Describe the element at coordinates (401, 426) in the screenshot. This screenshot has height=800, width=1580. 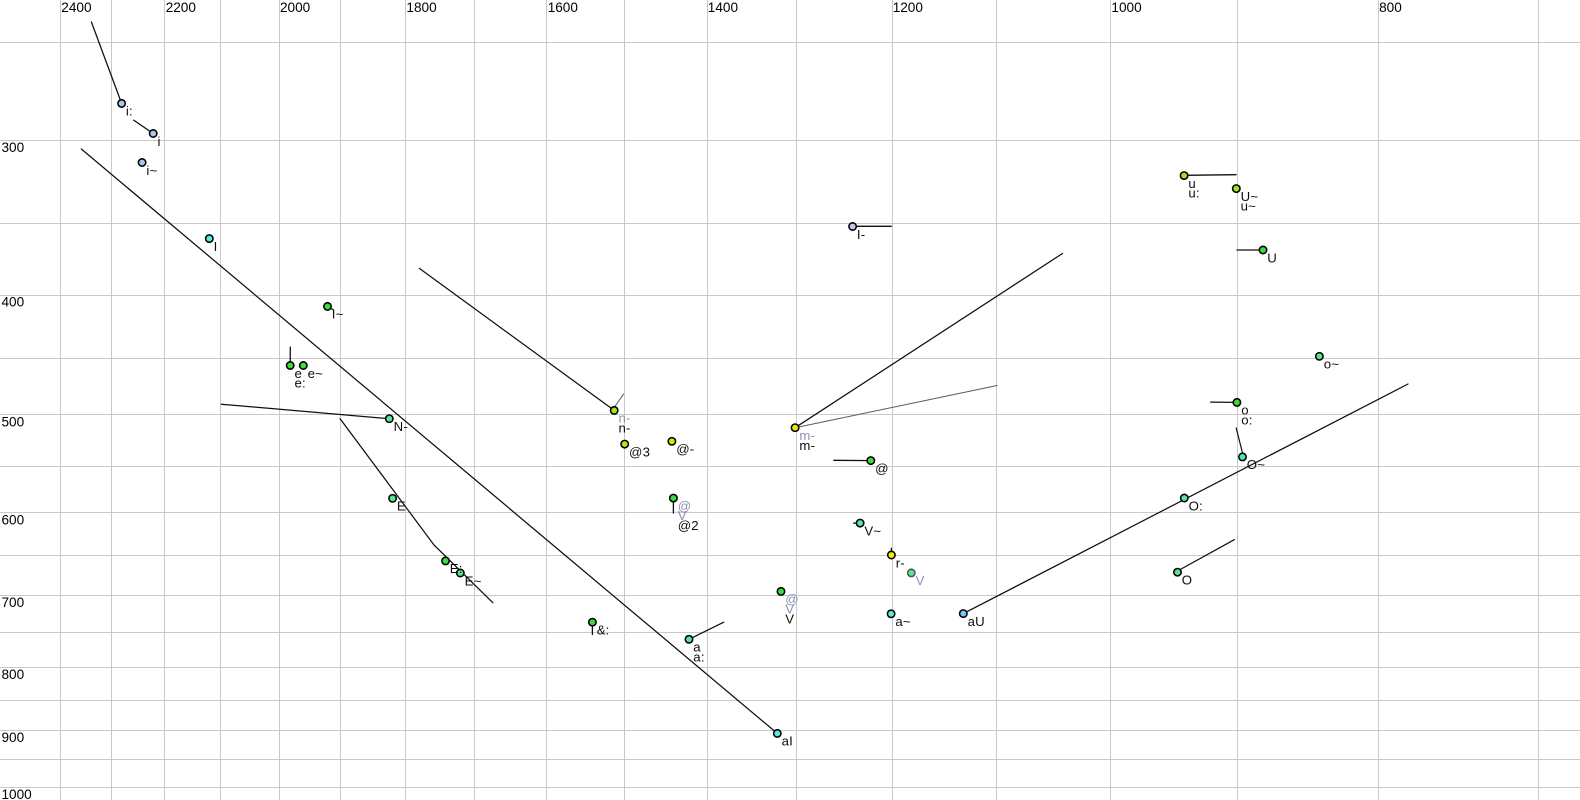
I see `svg-text: N-` at that location.